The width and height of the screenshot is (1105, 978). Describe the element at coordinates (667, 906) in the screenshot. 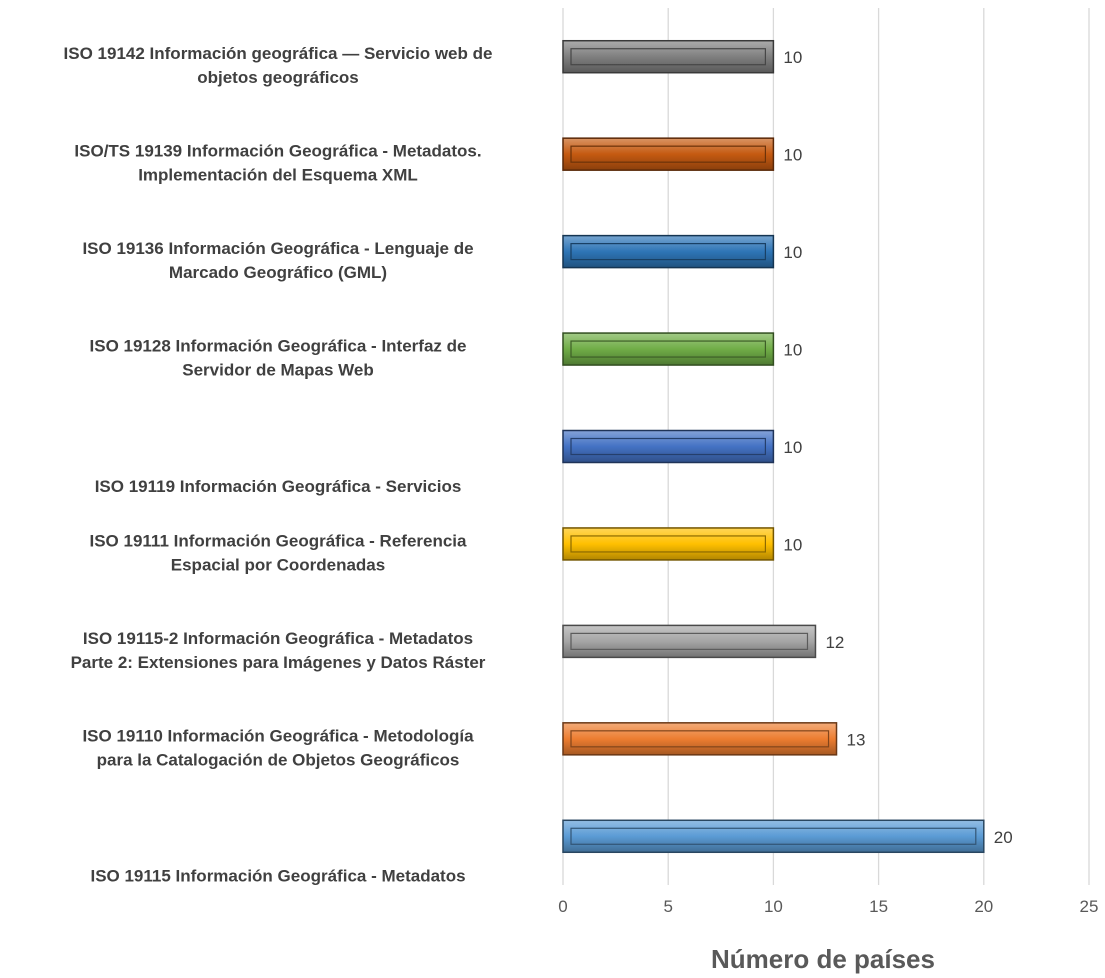

I see `x-tick-label: 5` at that location.